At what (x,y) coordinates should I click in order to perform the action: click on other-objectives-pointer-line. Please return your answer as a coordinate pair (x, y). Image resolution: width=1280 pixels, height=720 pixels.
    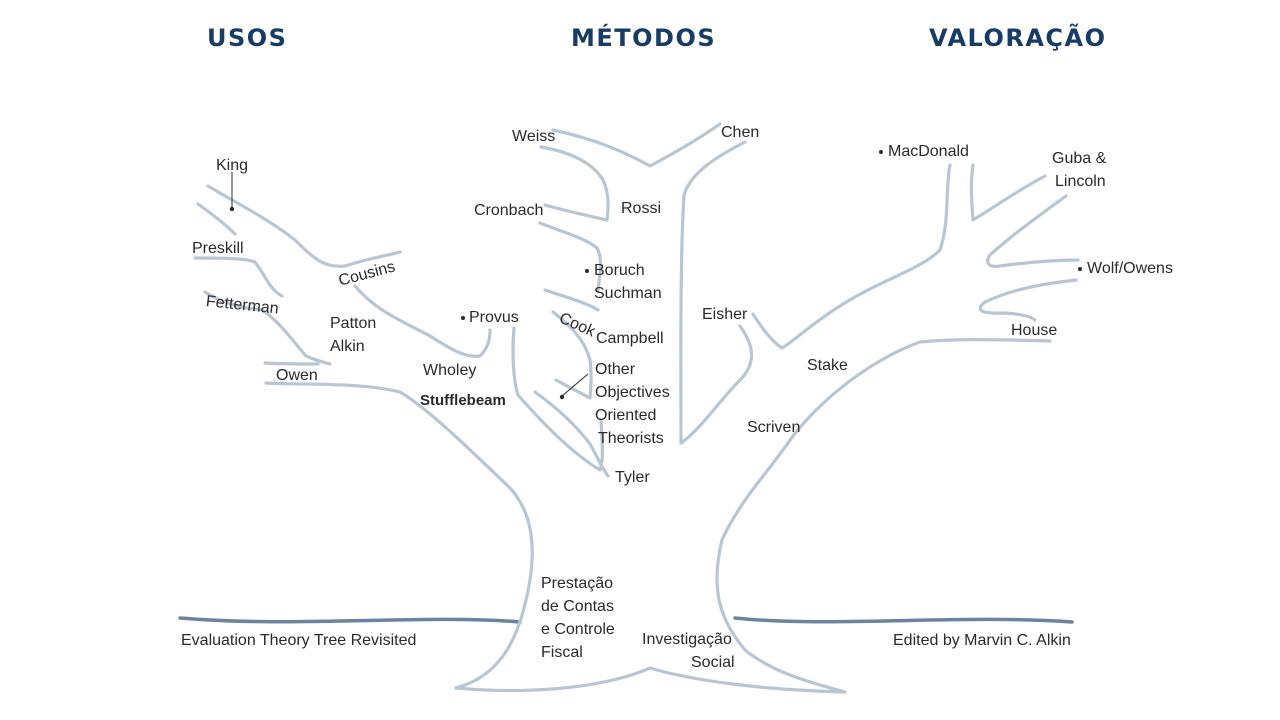
    Looking at the image, I should click on (575, 385).